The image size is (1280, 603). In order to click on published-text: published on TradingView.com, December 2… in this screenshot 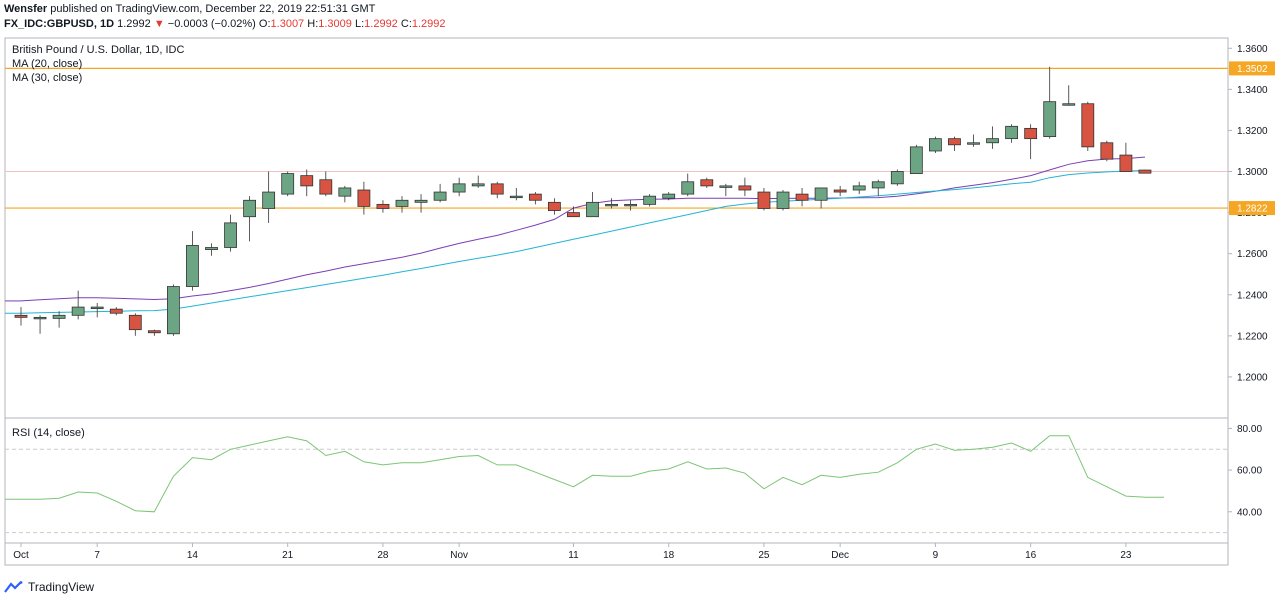, I will do `click(213, 9)`.